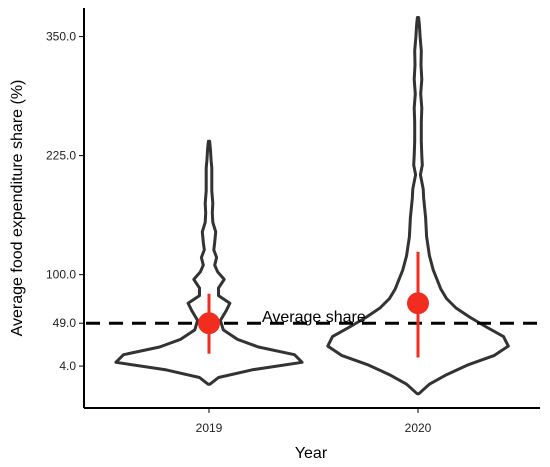  What do you see at coordinates (67, 366) in the screenshot?
I see `y-tick-label: 4.0` at bounding box center [67, 366].